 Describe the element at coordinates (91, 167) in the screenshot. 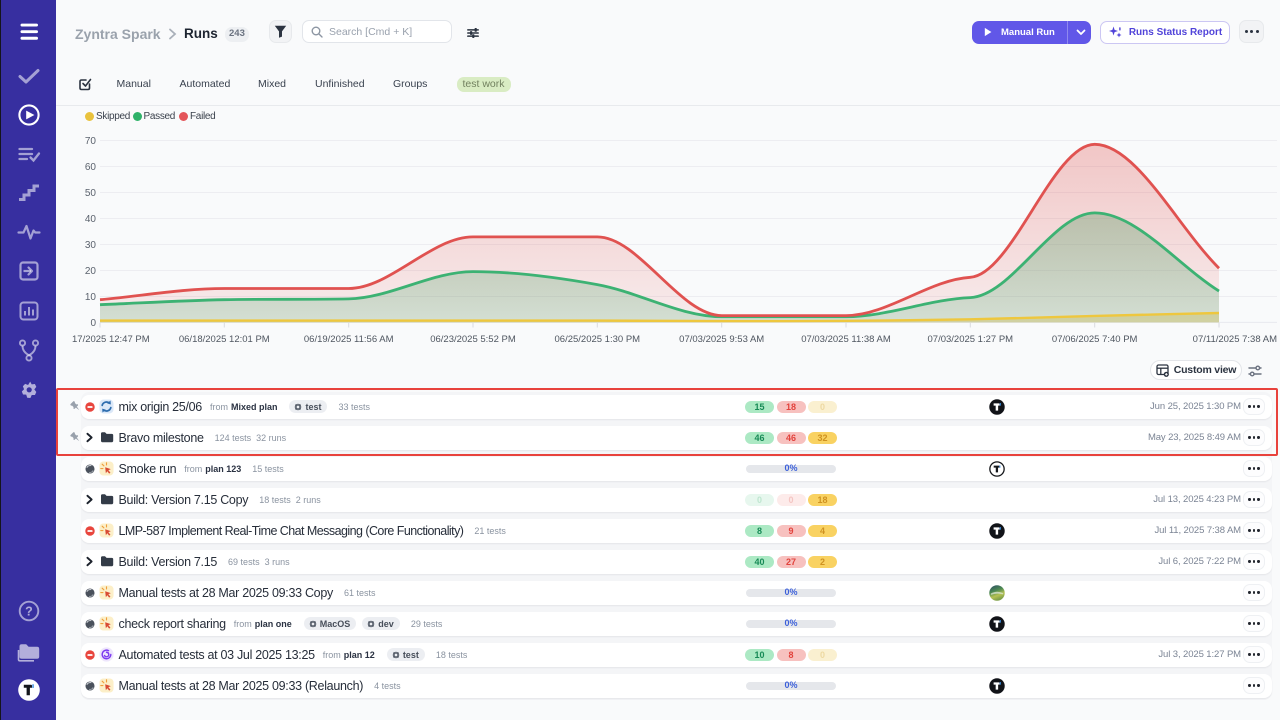

I see `svg-text: 60` at that location.